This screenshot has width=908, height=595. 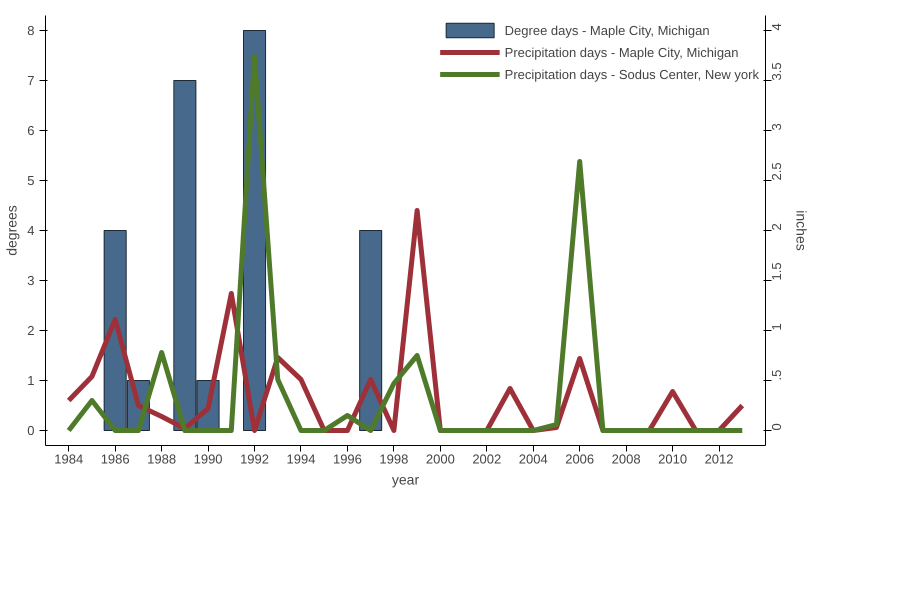 What do you see at coordinates (776, 26) in the screenshot?
I see `y2-tick-label: 4` at bounding box center [776, 26].